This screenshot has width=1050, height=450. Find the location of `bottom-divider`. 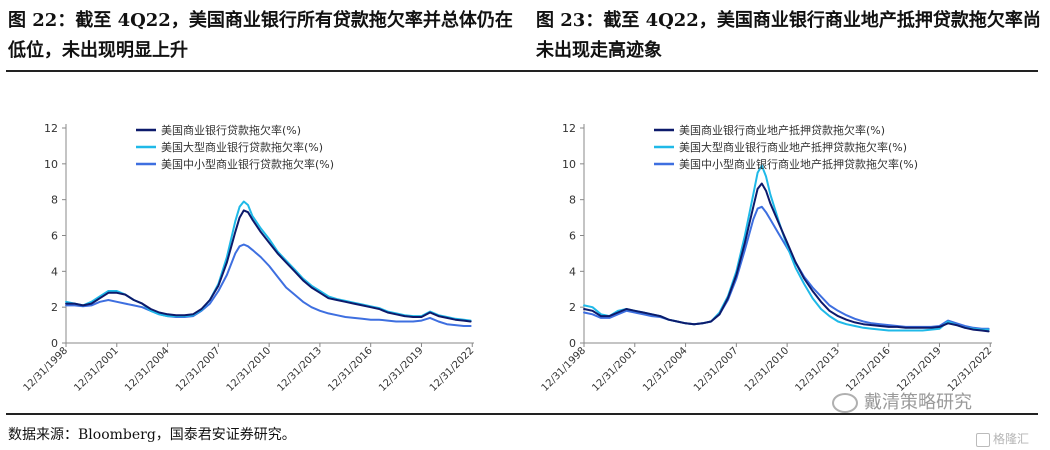

bottom-divider is located at coordinates (522, 414).